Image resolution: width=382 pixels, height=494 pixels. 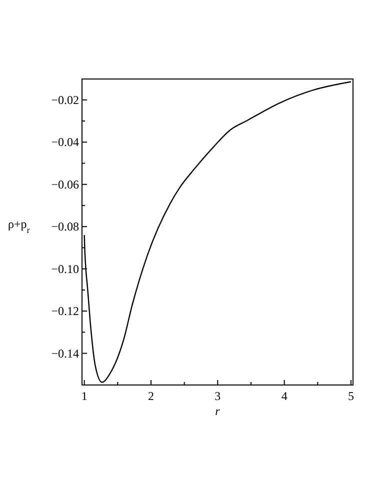 What do you see at coordinates (217, 411) in the screenshot?
I see `x-axis-title: r` at bounding box center [217, 411].